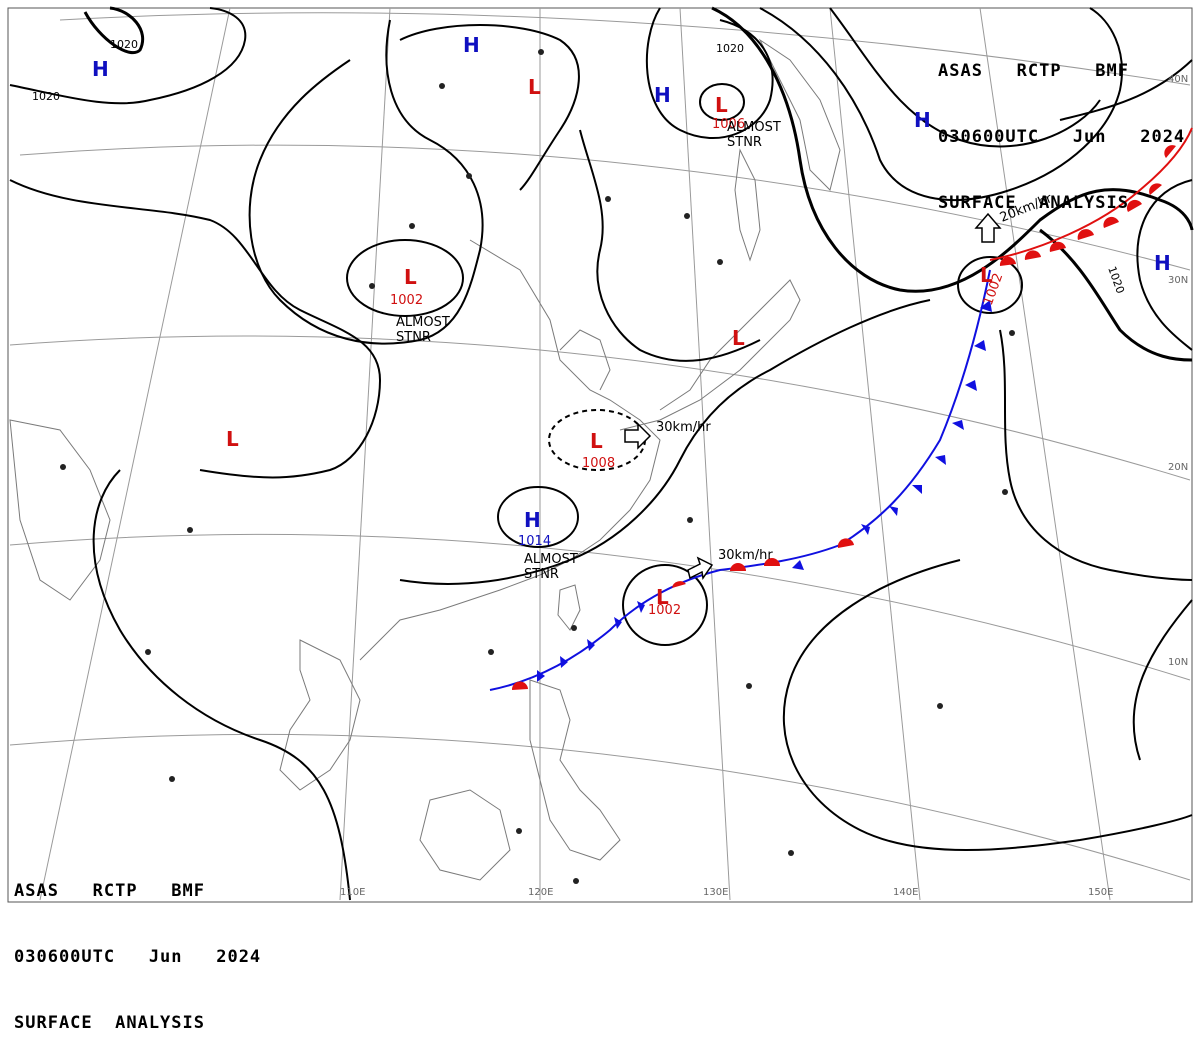 The height and width of the screenshot is (1056, 1200). Describe the element at coordinates (683, 427) in the screenshot. I see `motion-speed-1008: 30km/hr` at that location.